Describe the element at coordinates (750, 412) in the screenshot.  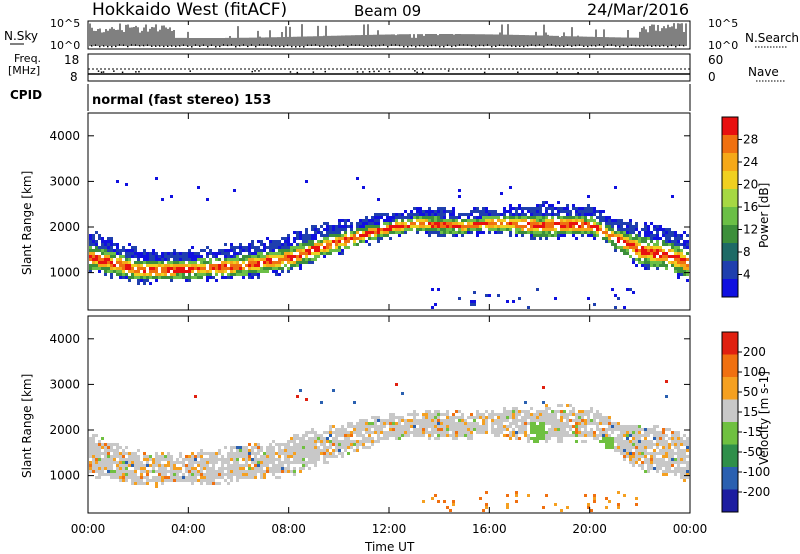
I see `colorbar-tick-label: 15` at that location.